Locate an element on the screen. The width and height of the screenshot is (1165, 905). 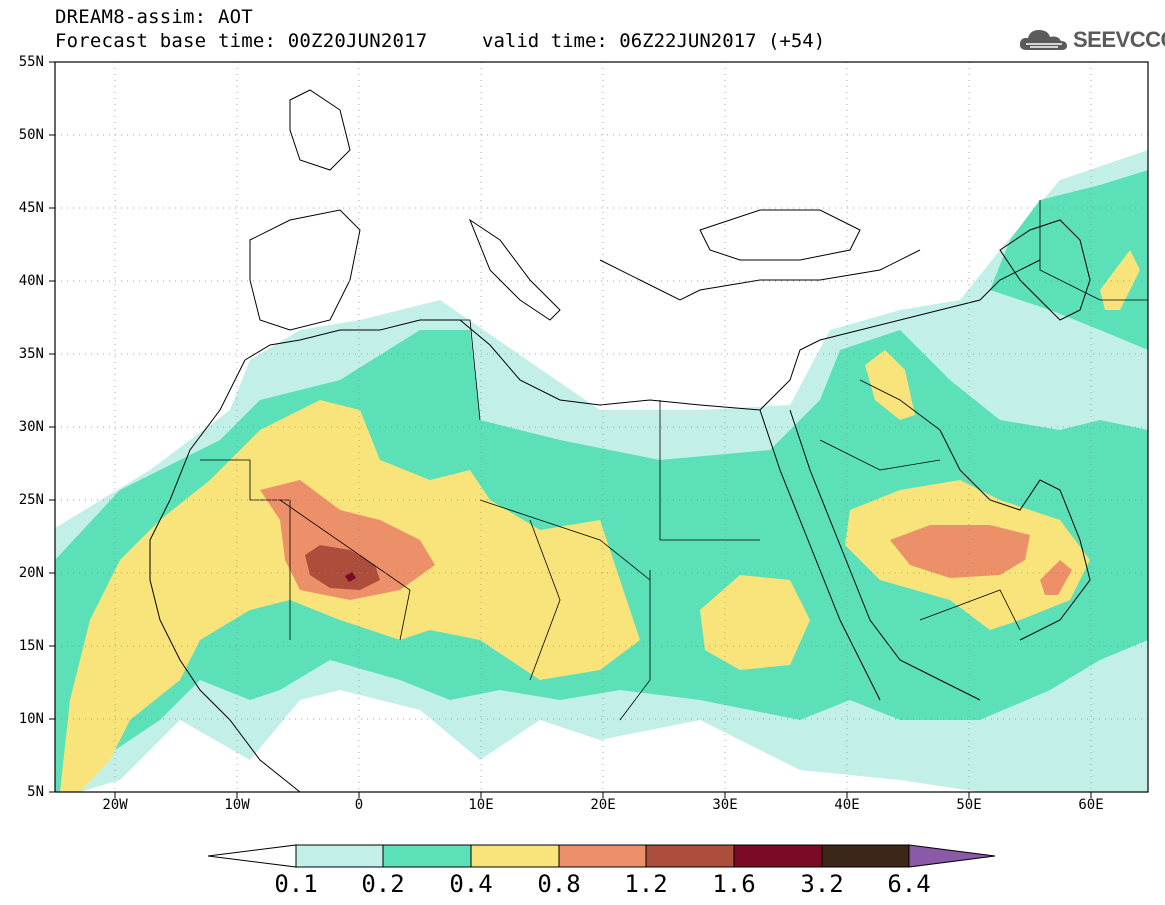
coast-gulf is located at coordinates (1015, 535).